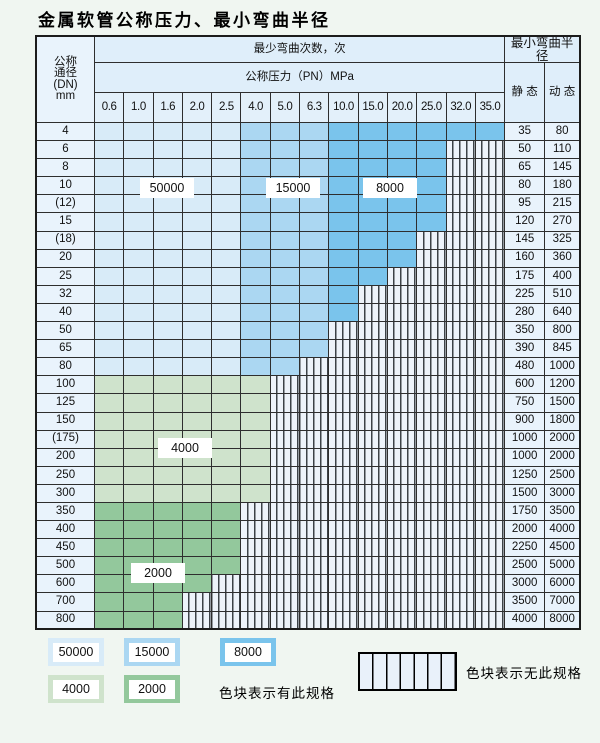 This screenshot has width=600, height=743. I want to click on dn-cell: (12), so click(65, 204).